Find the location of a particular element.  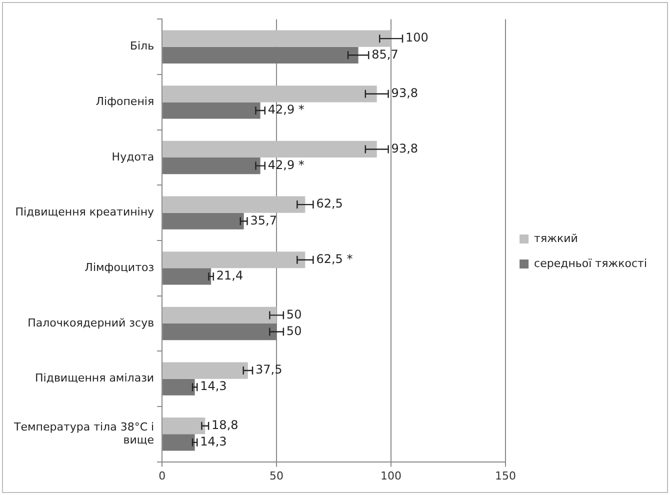

y-tick-label: Лімфоцитоз is located at coordinates (119, 267).